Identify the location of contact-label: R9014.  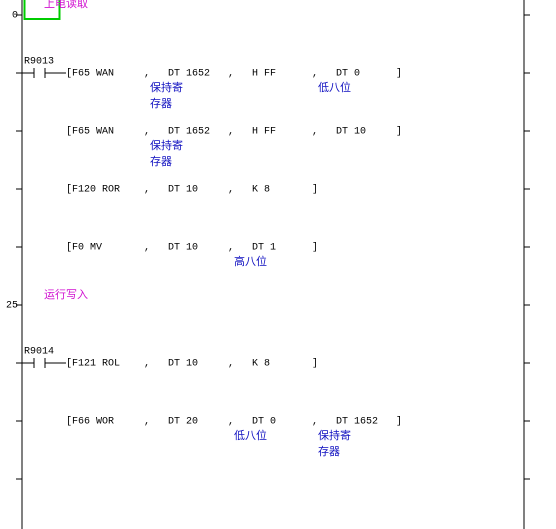
(39, 352).